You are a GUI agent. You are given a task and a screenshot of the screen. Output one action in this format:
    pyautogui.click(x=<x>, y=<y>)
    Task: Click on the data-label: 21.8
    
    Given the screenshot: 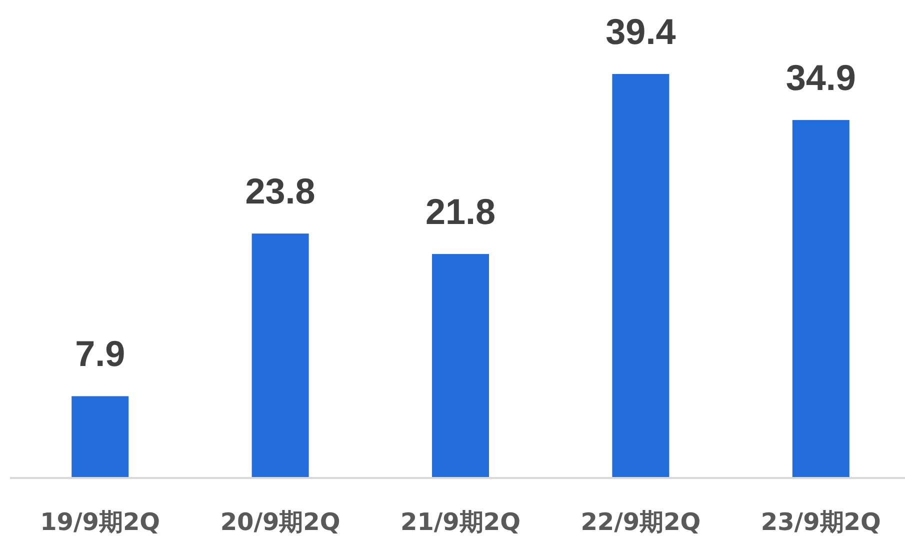 What is the action you would take?
    pyautogui.click(x=460, y=211)
    